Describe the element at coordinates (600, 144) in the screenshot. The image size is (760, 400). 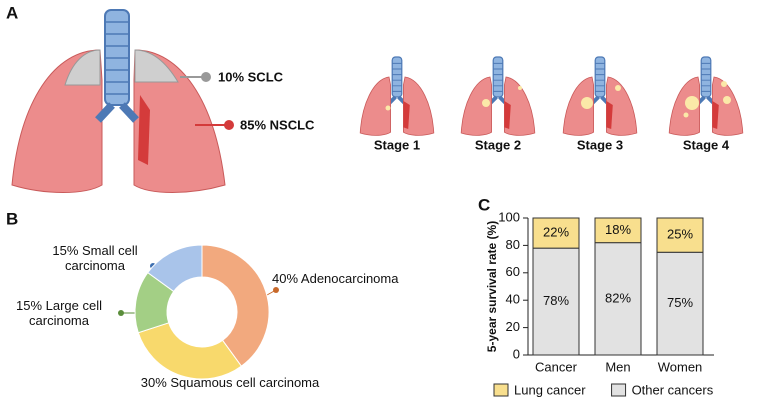
I see `stage-label: Stage 3` at that location.